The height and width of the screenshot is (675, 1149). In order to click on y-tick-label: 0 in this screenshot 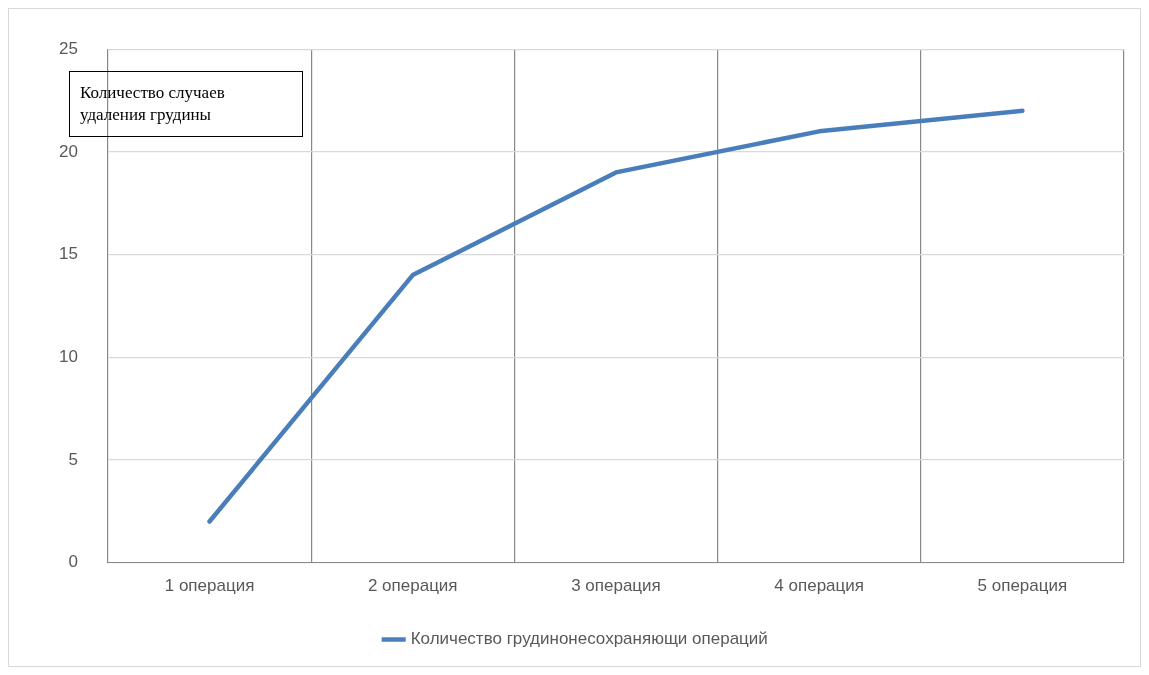, I will do `click(73, 562)`.